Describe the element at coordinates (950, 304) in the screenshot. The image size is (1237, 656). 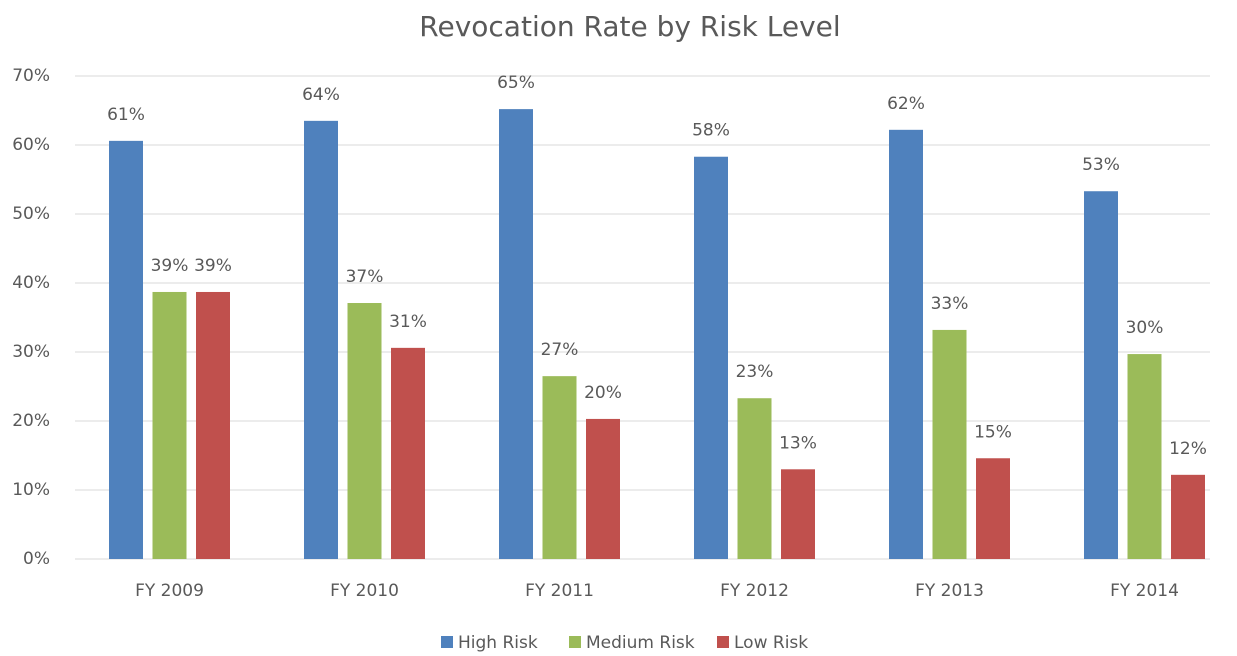
I see `data-label: 33%` at that location.